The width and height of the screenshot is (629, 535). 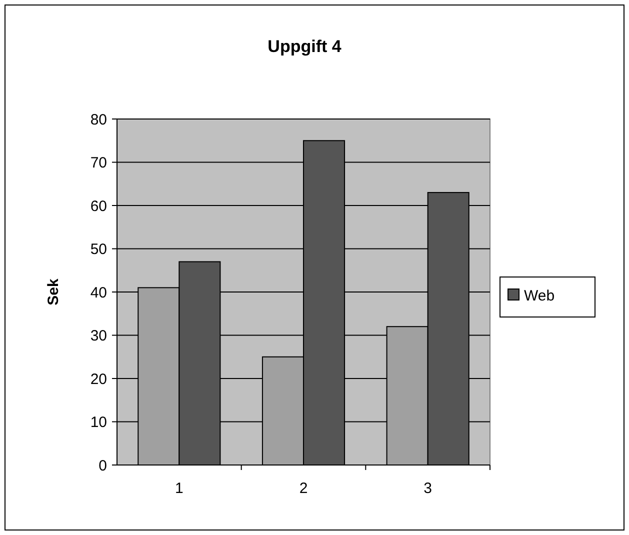 What do you see at coordinates (305, 46) in the screenshot?
I see `chart-title: Uppgift 4` at bounding box center [305, 46].